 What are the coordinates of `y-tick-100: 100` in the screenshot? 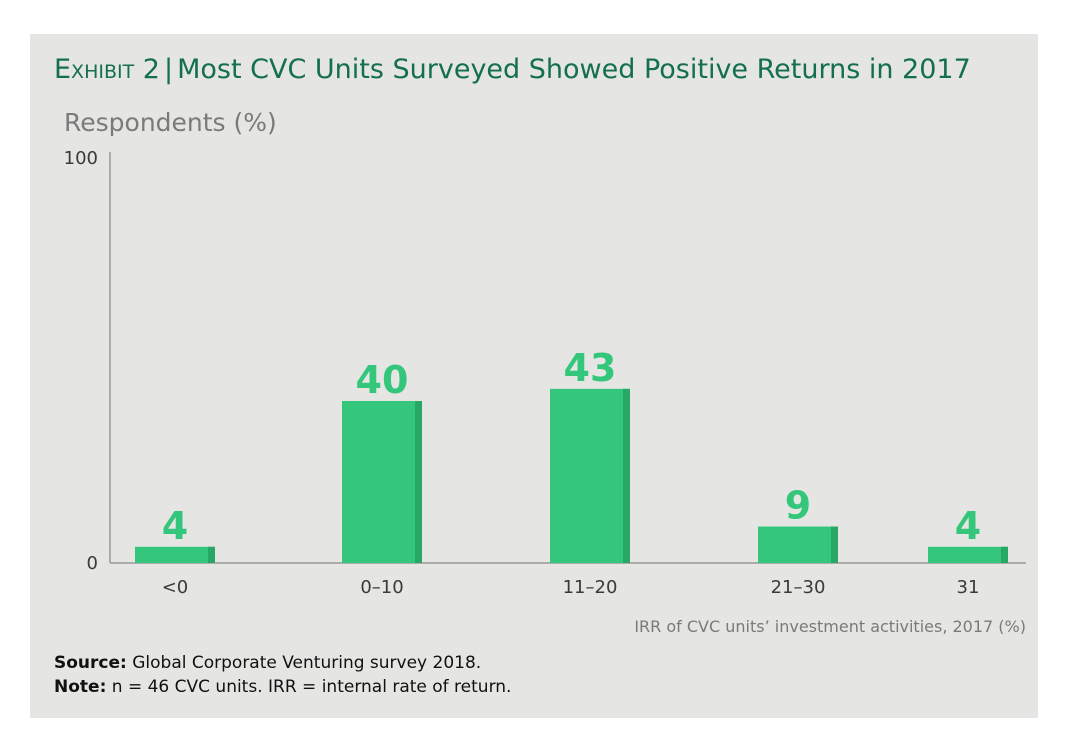 It's located at (81, 158).